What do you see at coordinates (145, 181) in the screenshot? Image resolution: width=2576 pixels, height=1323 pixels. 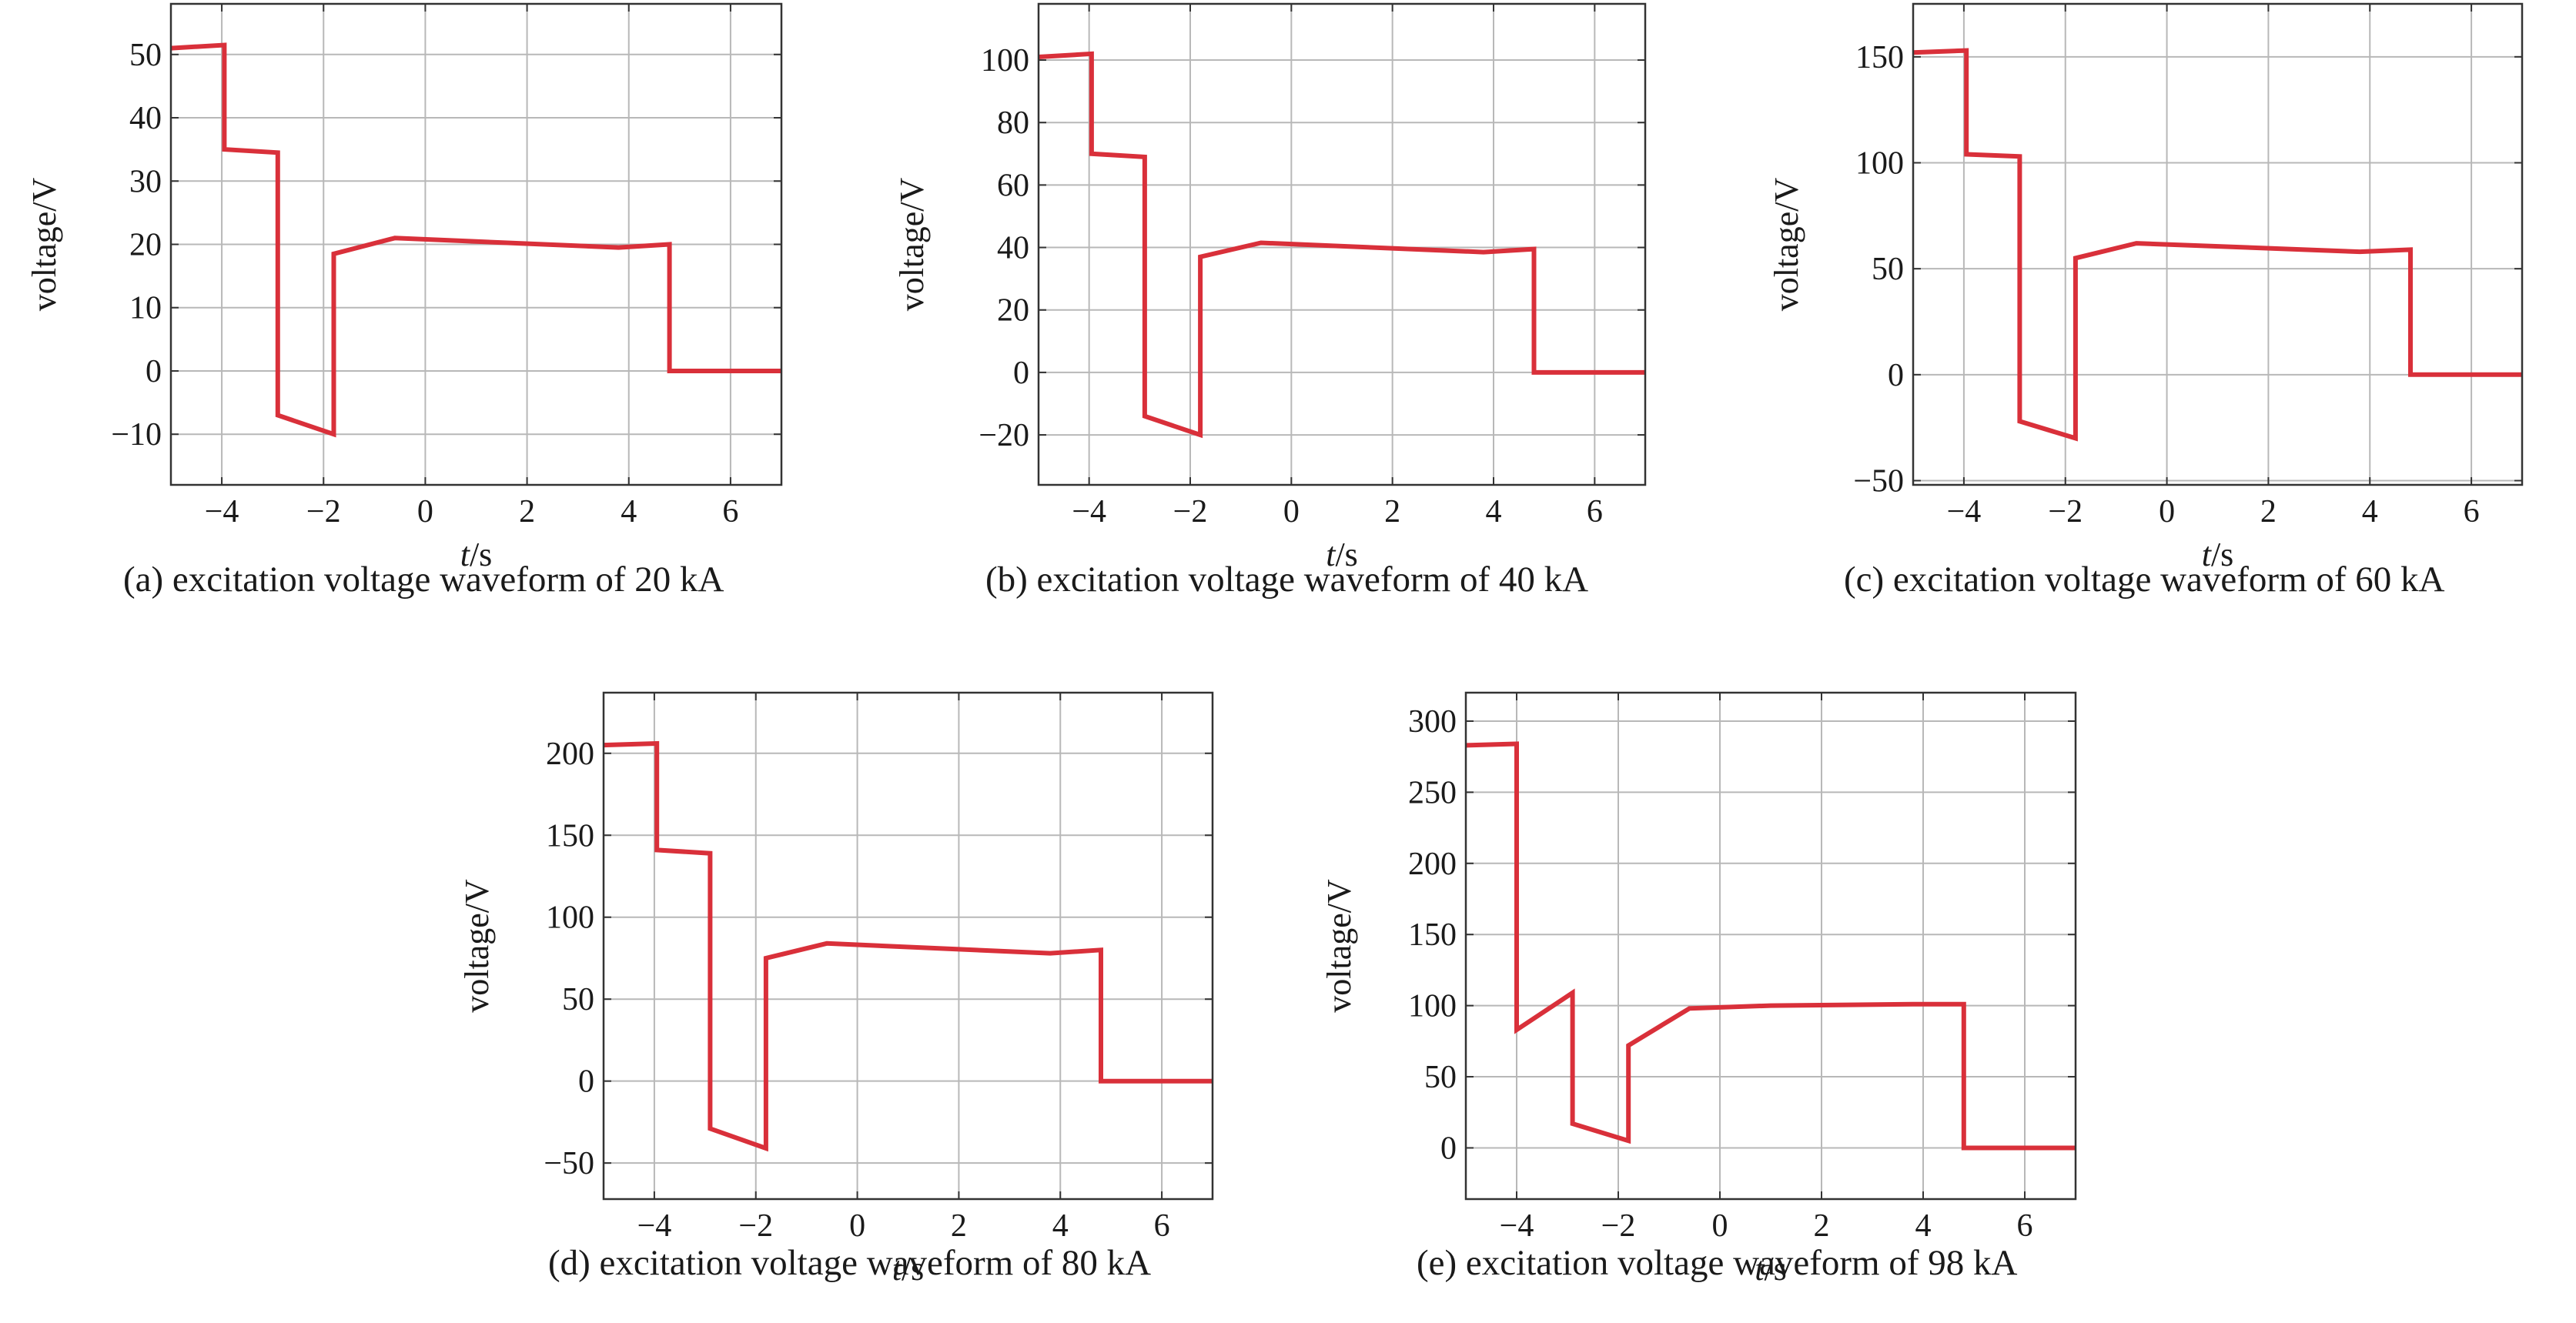 I see `y-tick-label: 30` at bounding box center [145, 181].